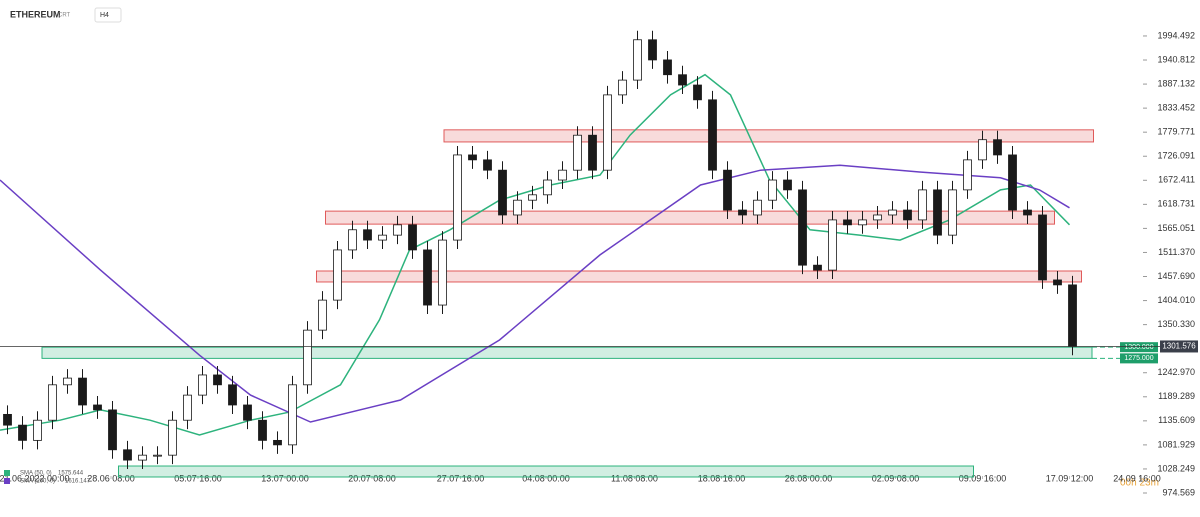  Describe the element at coordinates (1179, 346) in the screenshot. I see `price-label: 1301.576` at that location.